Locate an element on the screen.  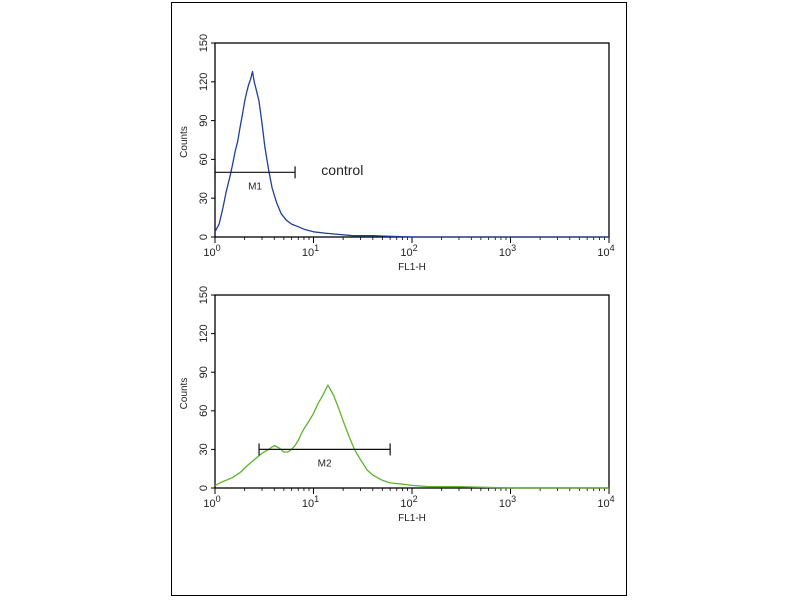
gate-label: M2 is located at coordinates (325, 463).